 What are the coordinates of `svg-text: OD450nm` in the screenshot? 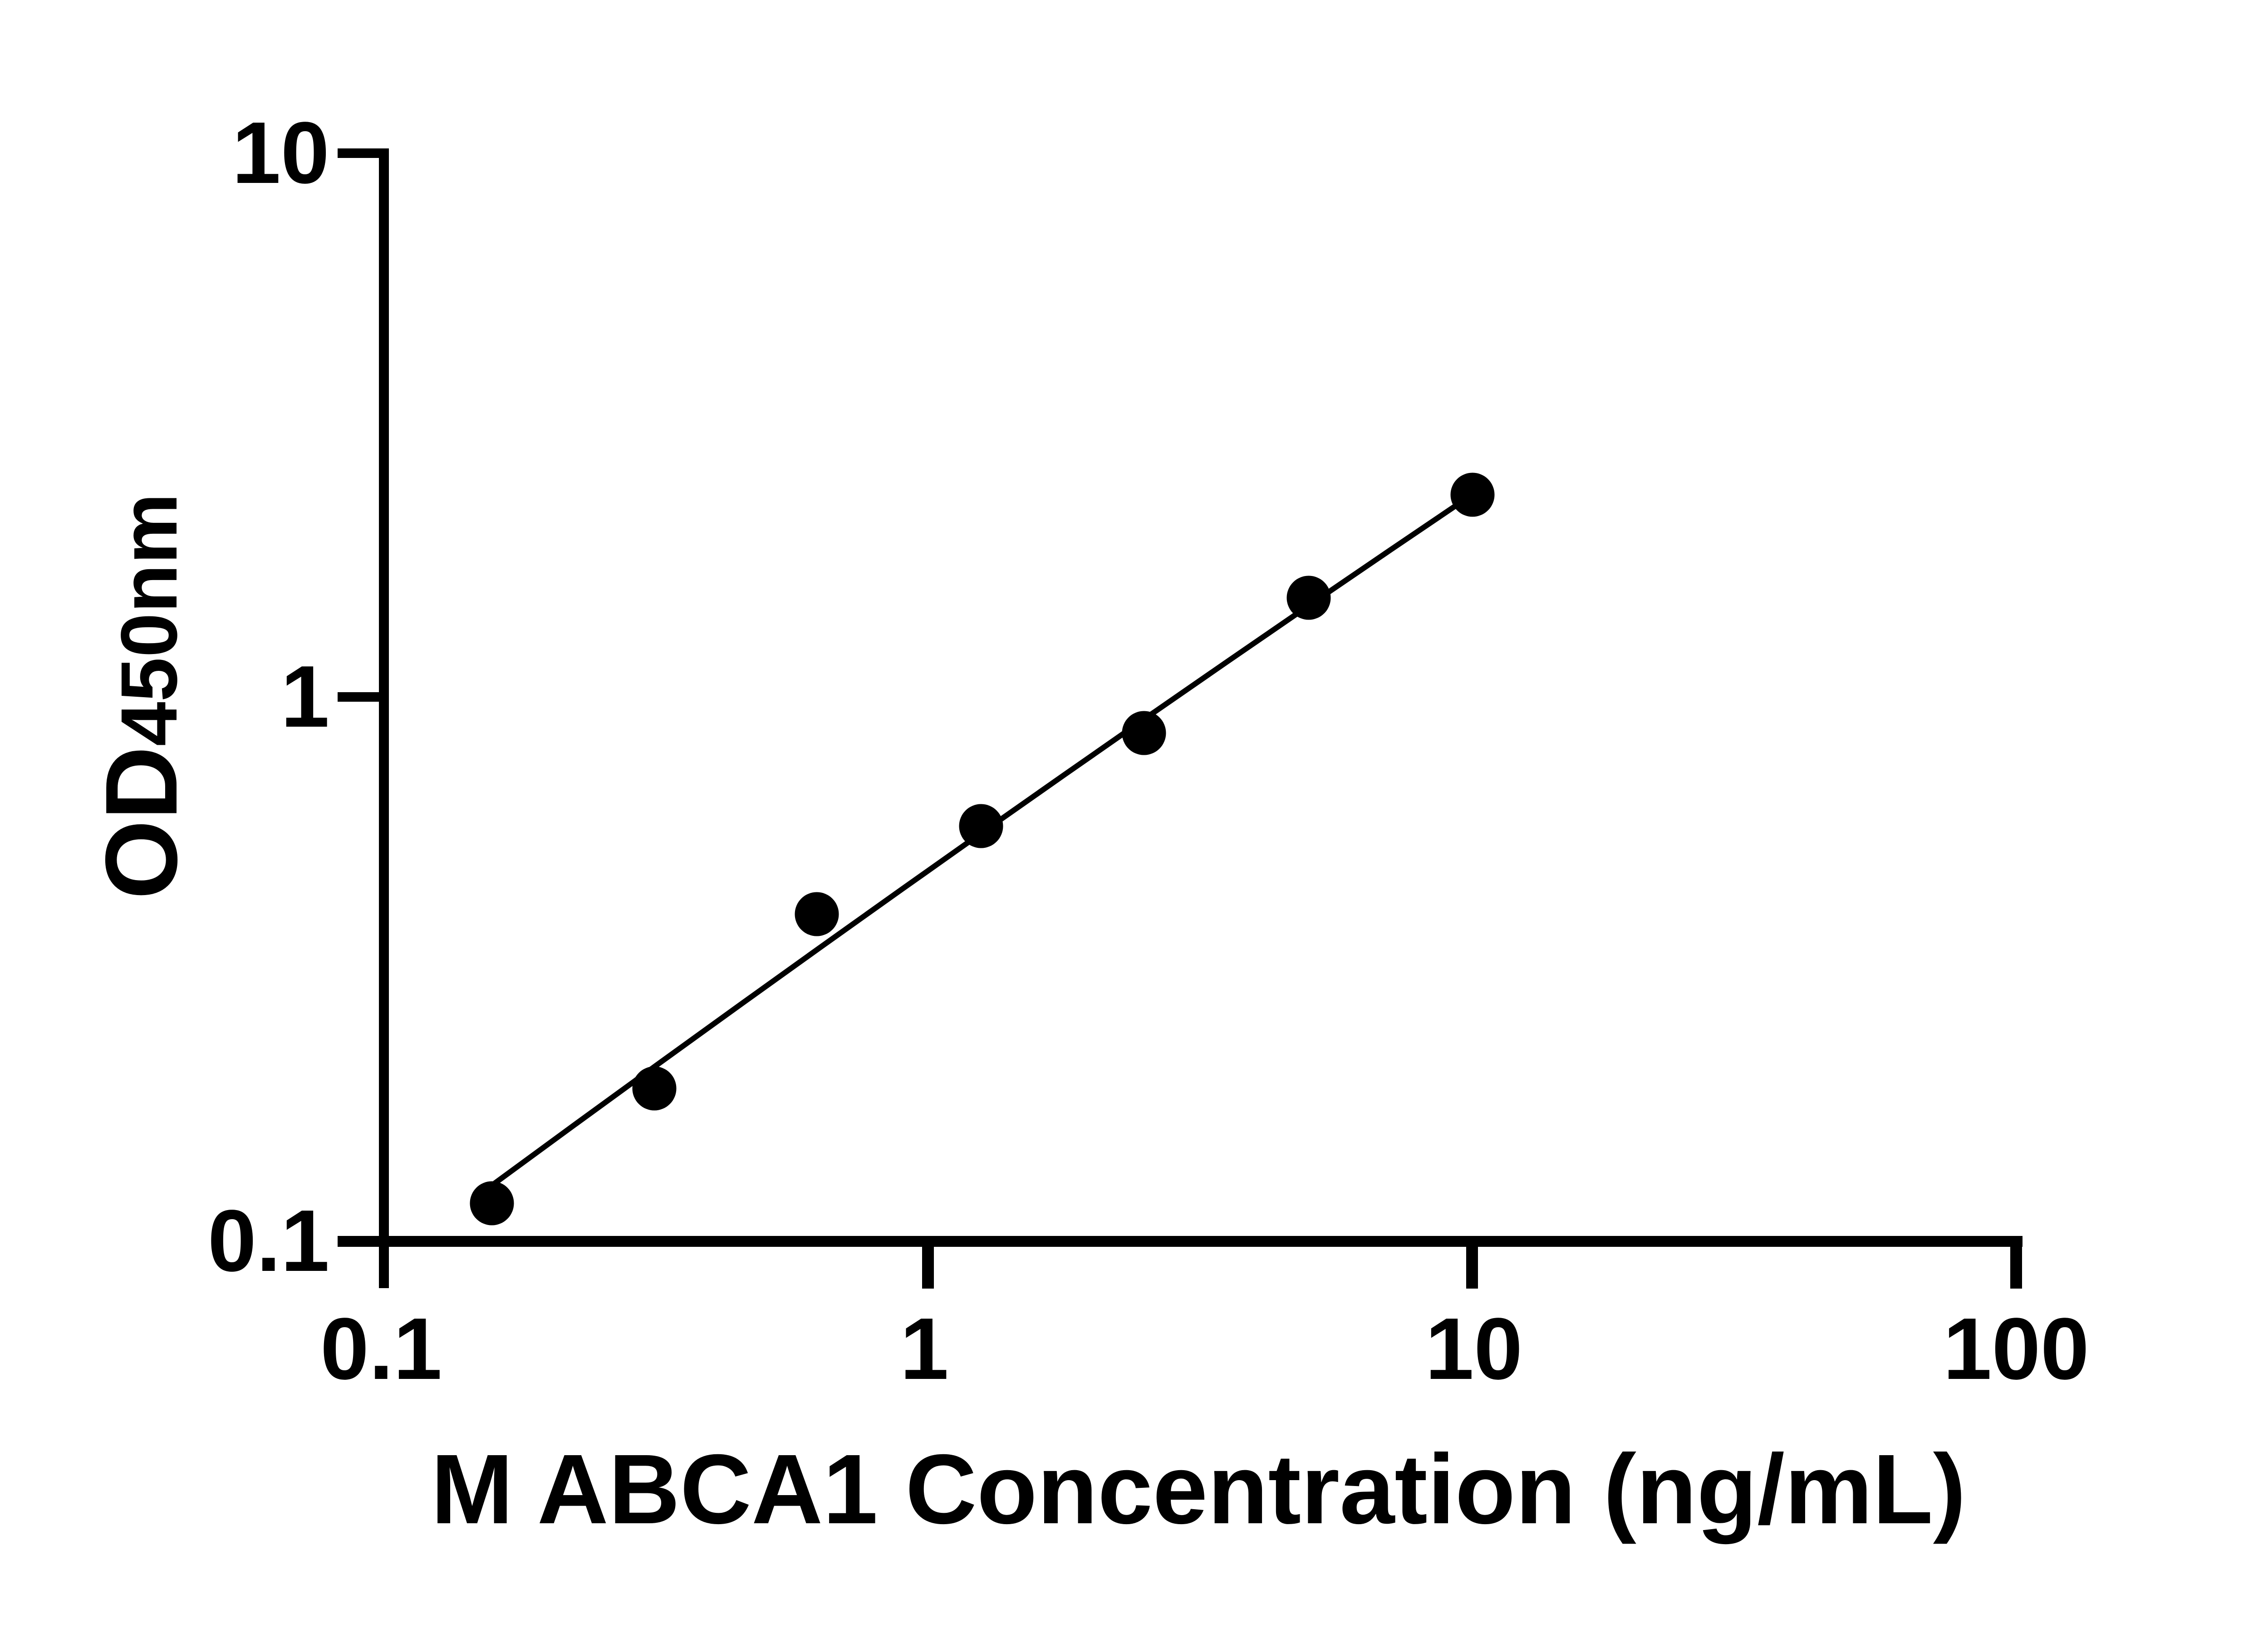 It's located at (141, 696).